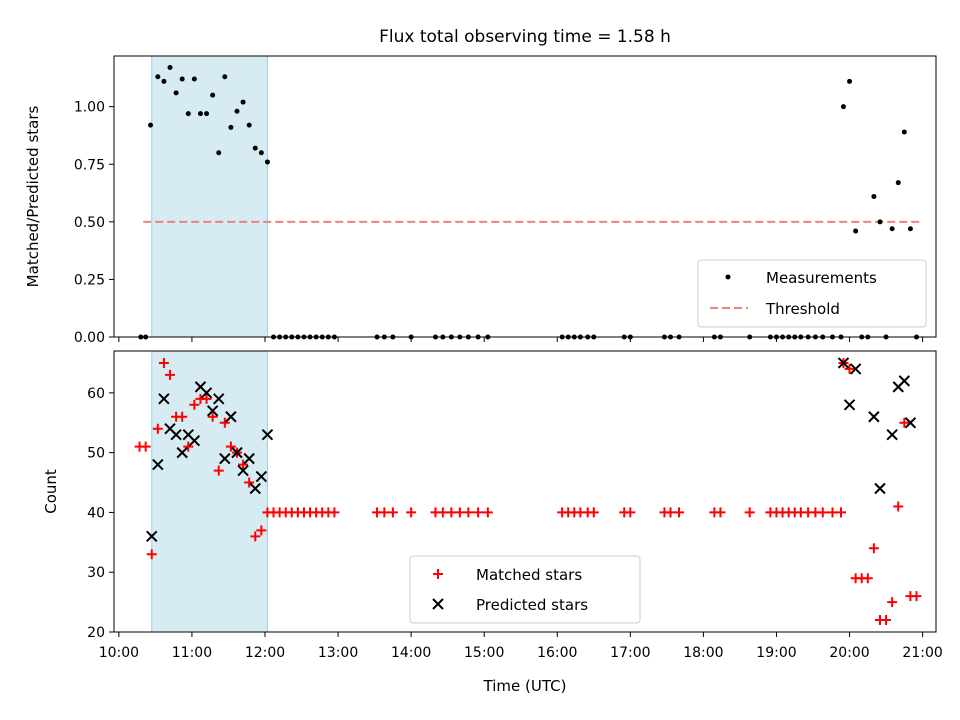  Describe the element at coordinates (33, 197) in the screenshot. I see `ratio-y-axis-label: Matched/Predicted stars` at that location.